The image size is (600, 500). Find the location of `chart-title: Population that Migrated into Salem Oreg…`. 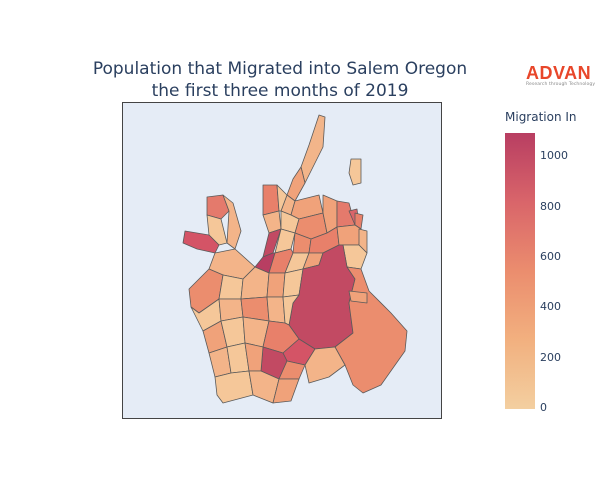

chart-title: Population that Migrated into Salem Oreg… is located at coordinates (280, 80).